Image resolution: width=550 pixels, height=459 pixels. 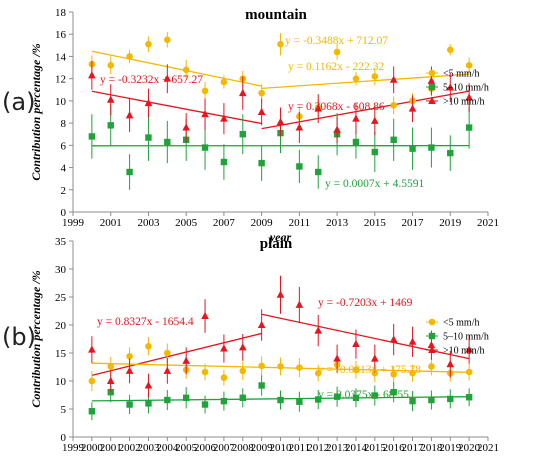 I want to click on trendline-equation: y = -0.7203x + 1469, so click(x=365, y=303).